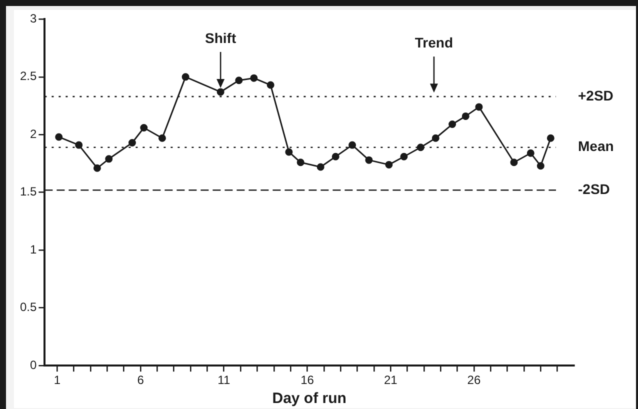 Image resolution: width=638 pixels, height=409 pixels. What do you see at coordinates (33, 19) in the screenshot?
I see `y-tick-label: 3` at bounding box center [33, 19].